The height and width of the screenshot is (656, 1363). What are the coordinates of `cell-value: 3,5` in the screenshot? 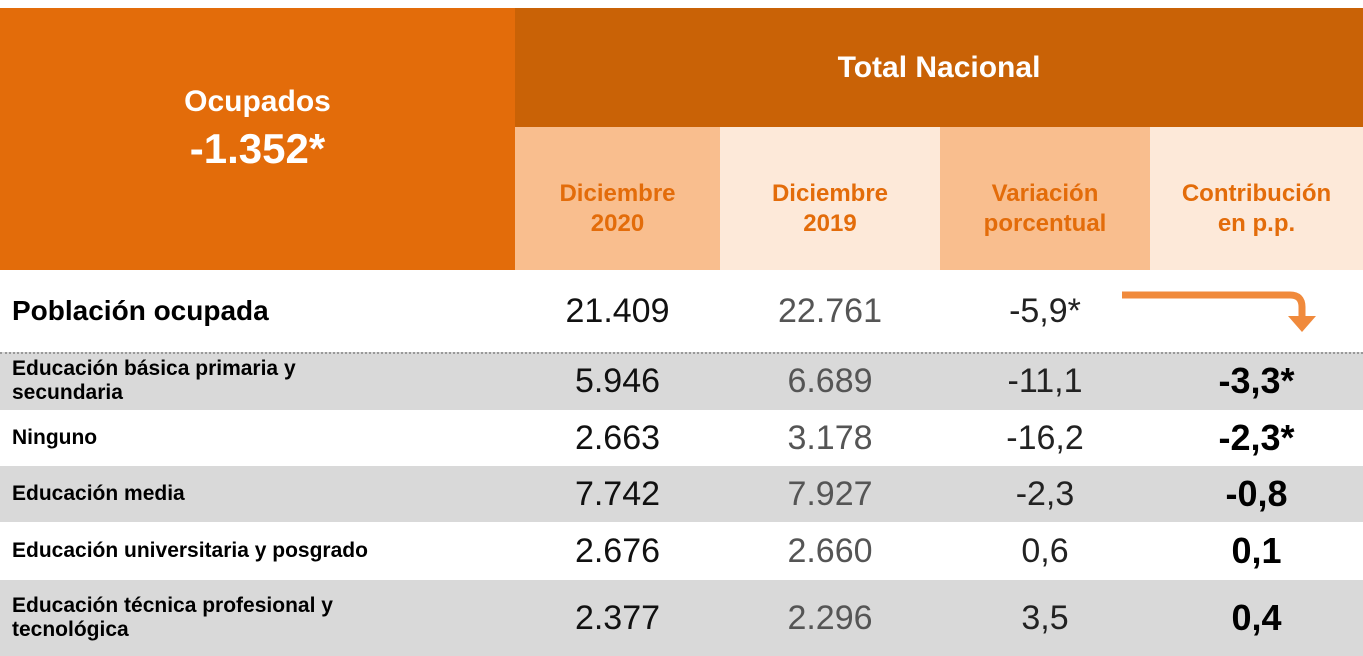 It's located at (1045, 617).